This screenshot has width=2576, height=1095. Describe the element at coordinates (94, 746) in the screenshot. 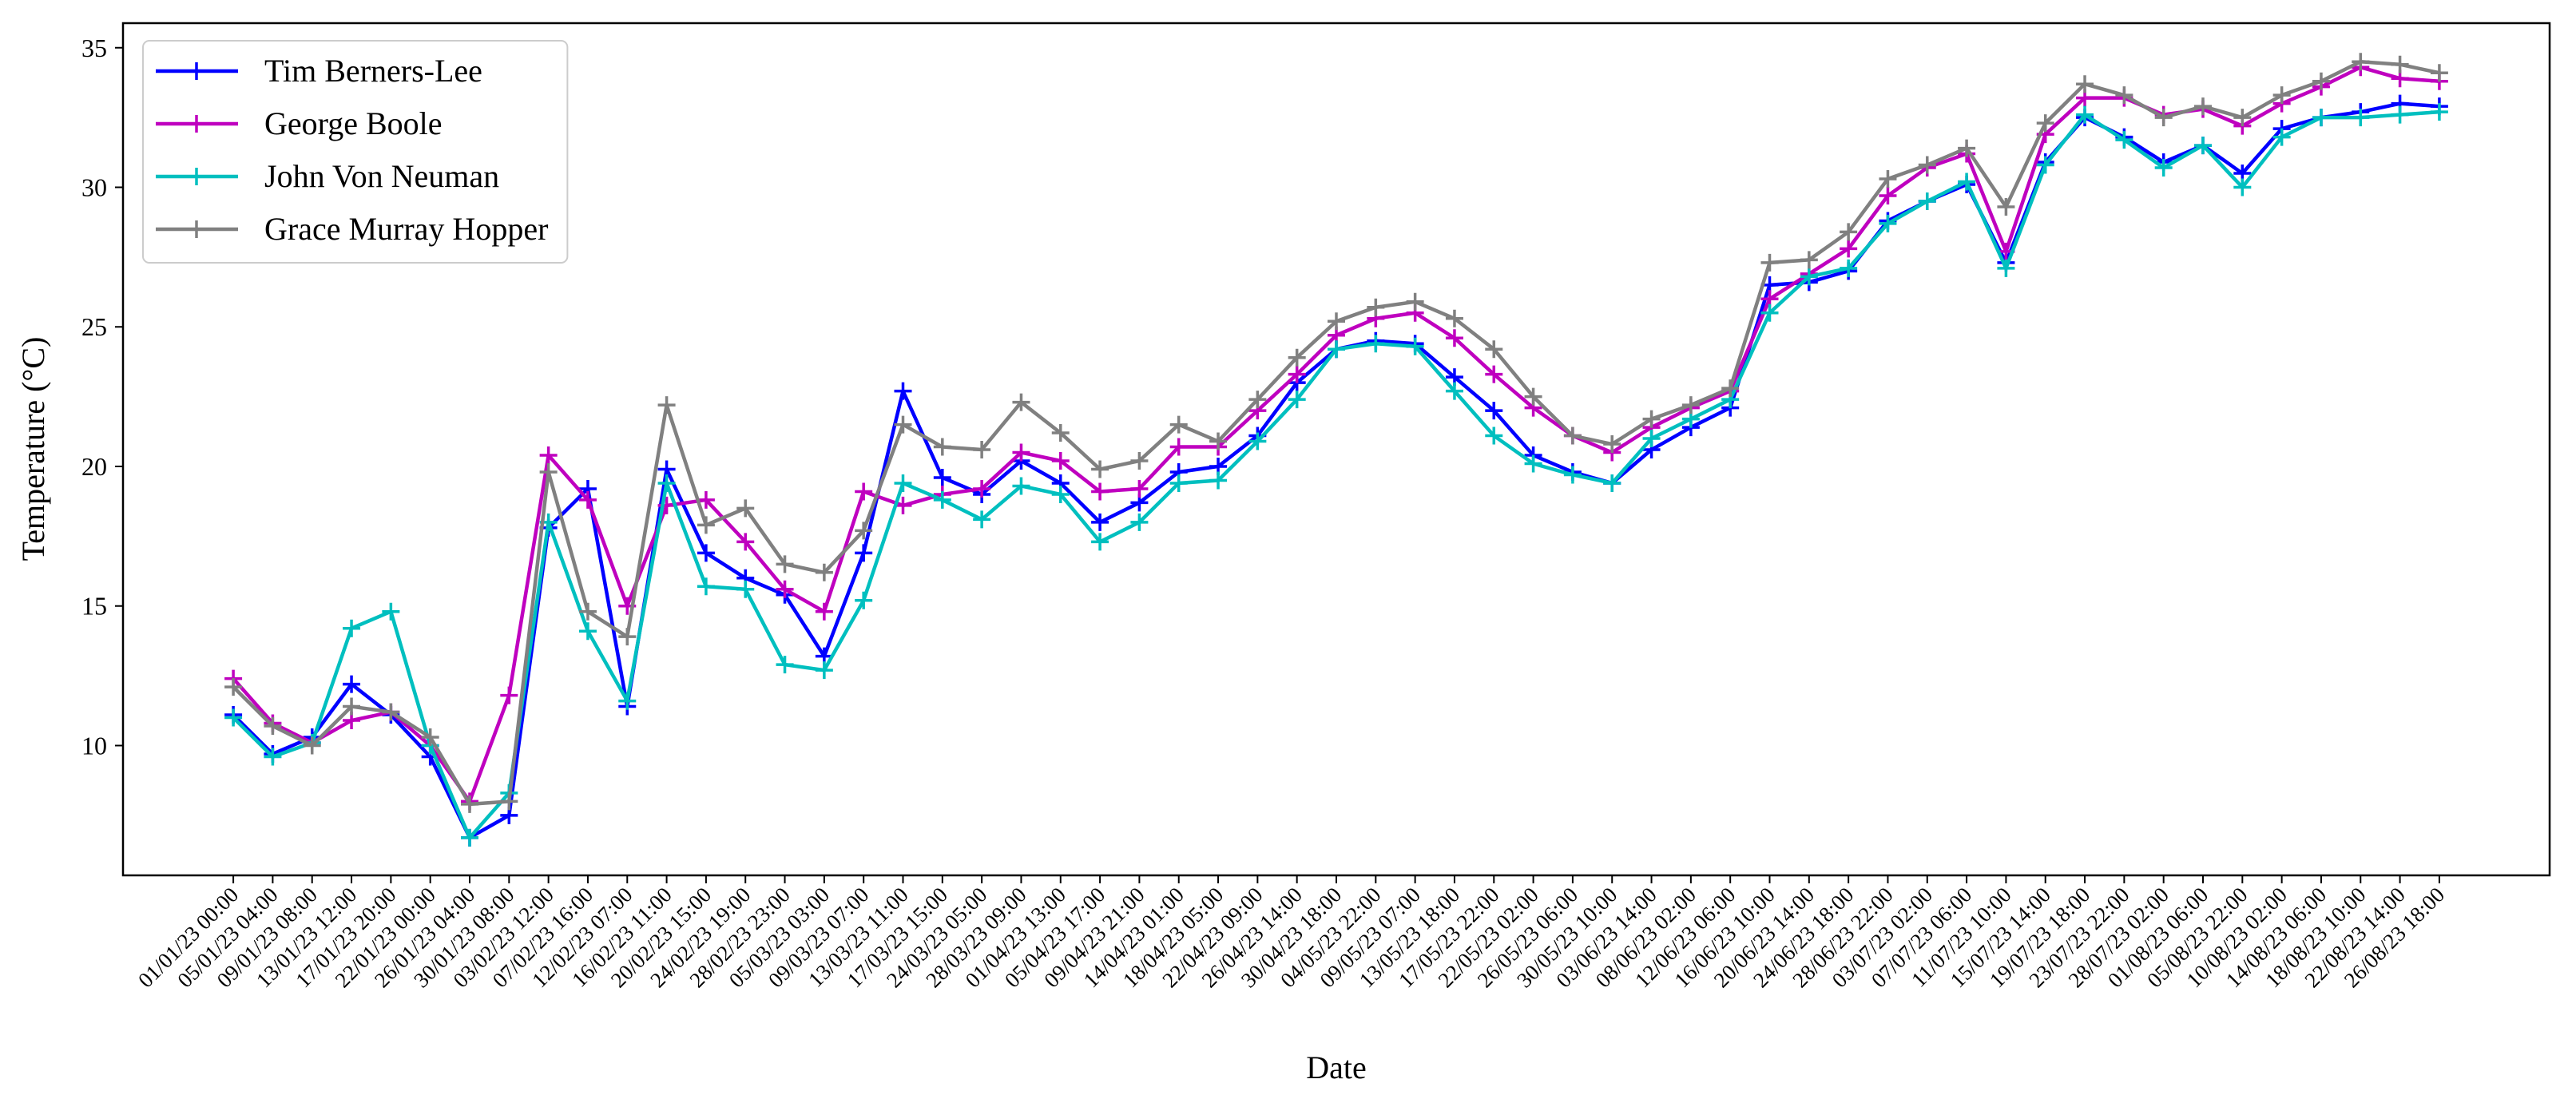

I see `y-tick-label: 10` at that location.